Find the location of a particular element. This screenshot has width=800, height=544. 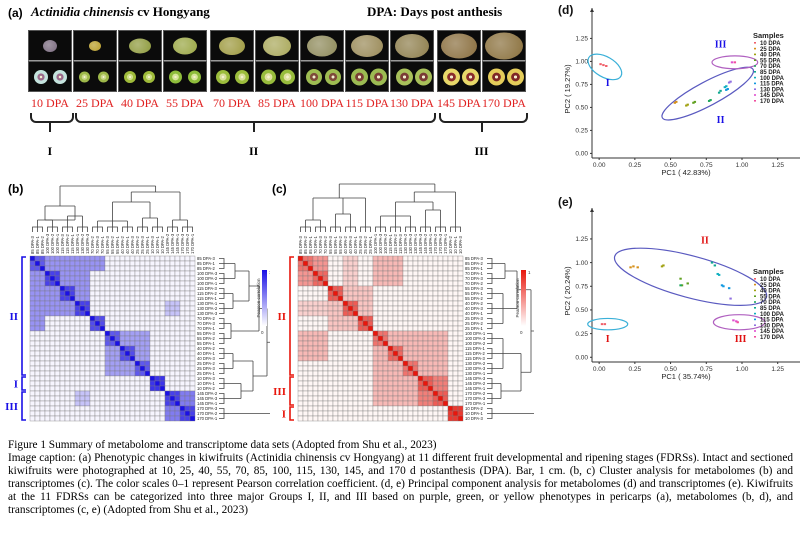

fruit-photo-100-dpa is located at coordinates (322, 61).